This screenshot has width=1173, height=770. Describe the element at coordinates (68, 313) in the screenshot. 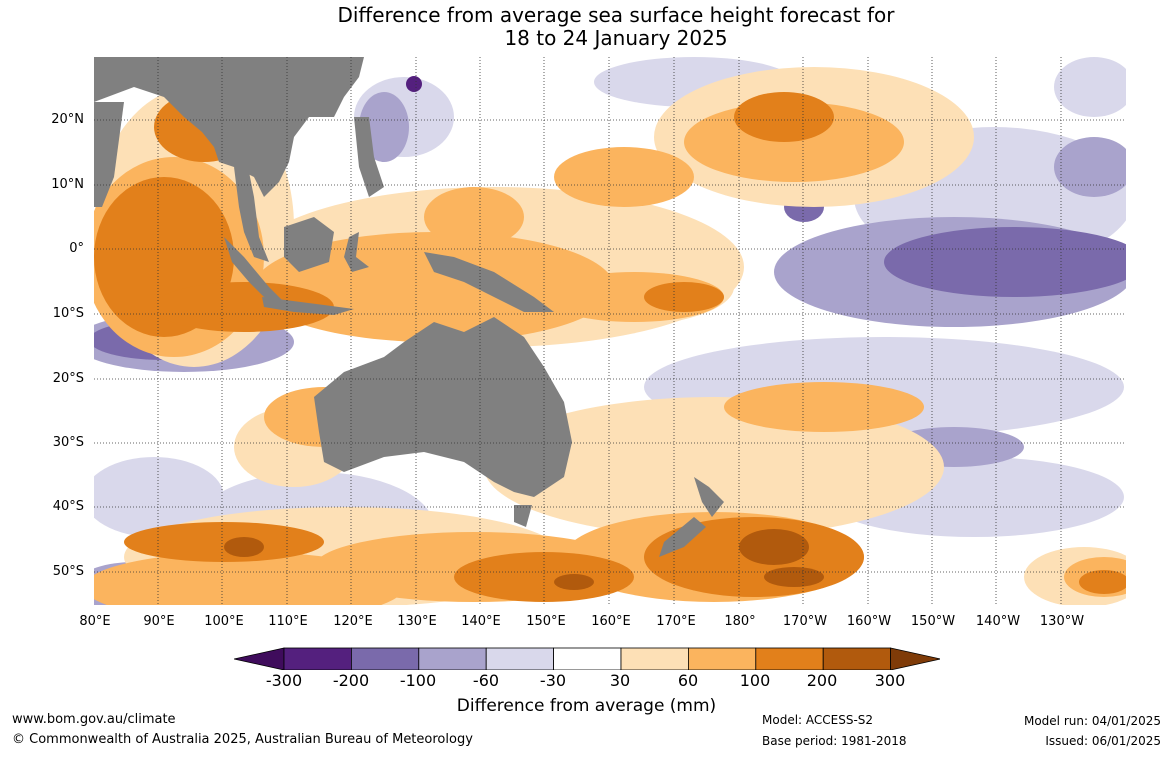

I see `lat-label-10s: 10°S` at that location.